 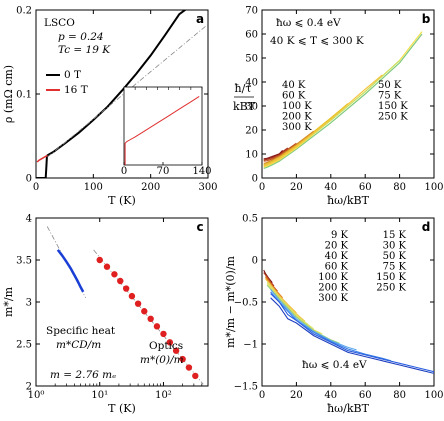 What do you see at coordinates (76, 90) in the screenshot?
I see `legend-label-16T: 16 T` at bounding box center [76, 90].